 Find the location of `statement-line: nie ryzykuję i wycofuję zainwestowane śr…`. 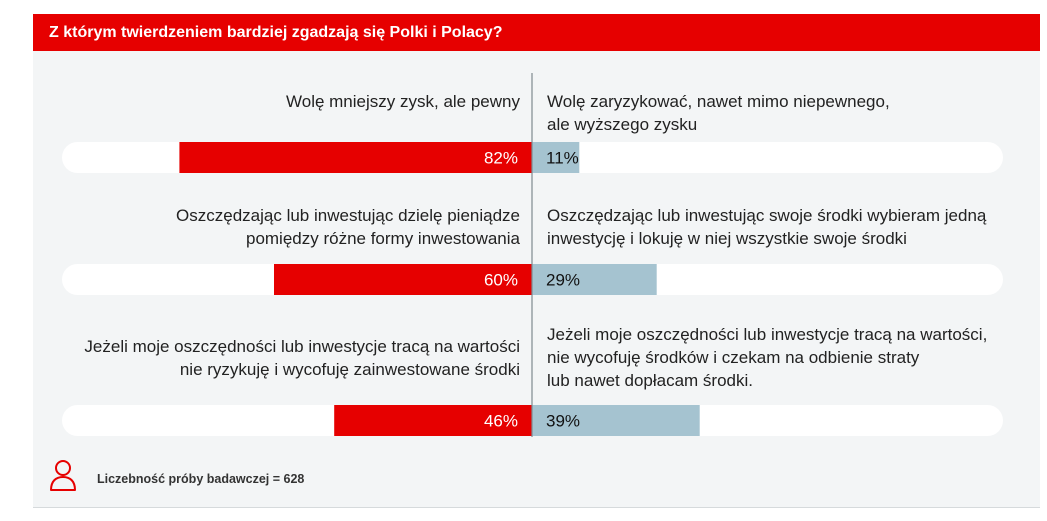

statement-line: nie ryzykuję i wycofuję zainwestowane śr… is located at coordinates (349, 369).